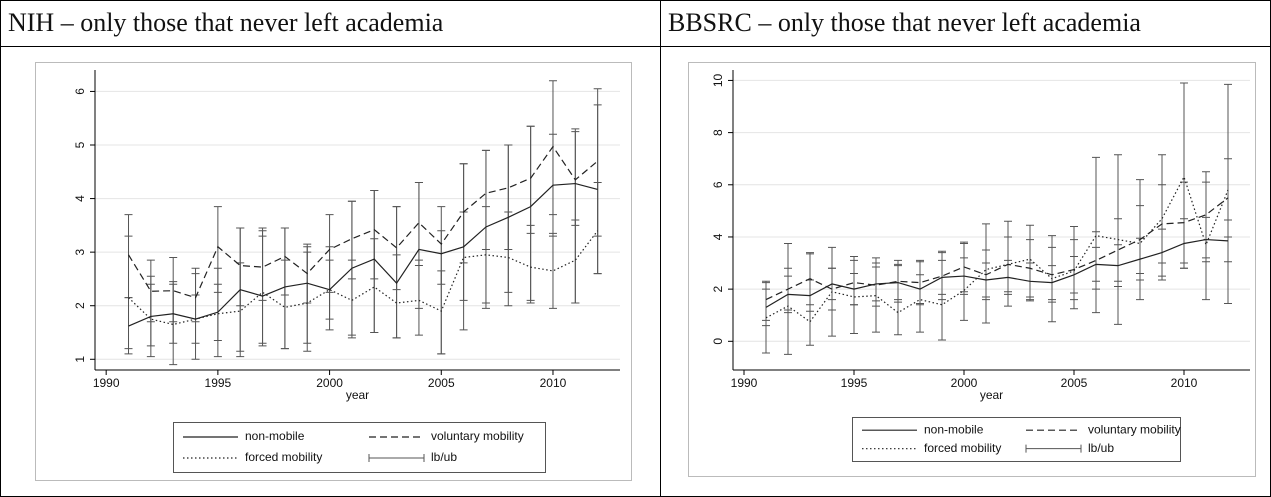 The width and height of the screenshot is (1271, 497). What do you see at coordinates (718, 132) in the screenshot?
I see `y-tick-label: 8` at bounding box center [718, 132].